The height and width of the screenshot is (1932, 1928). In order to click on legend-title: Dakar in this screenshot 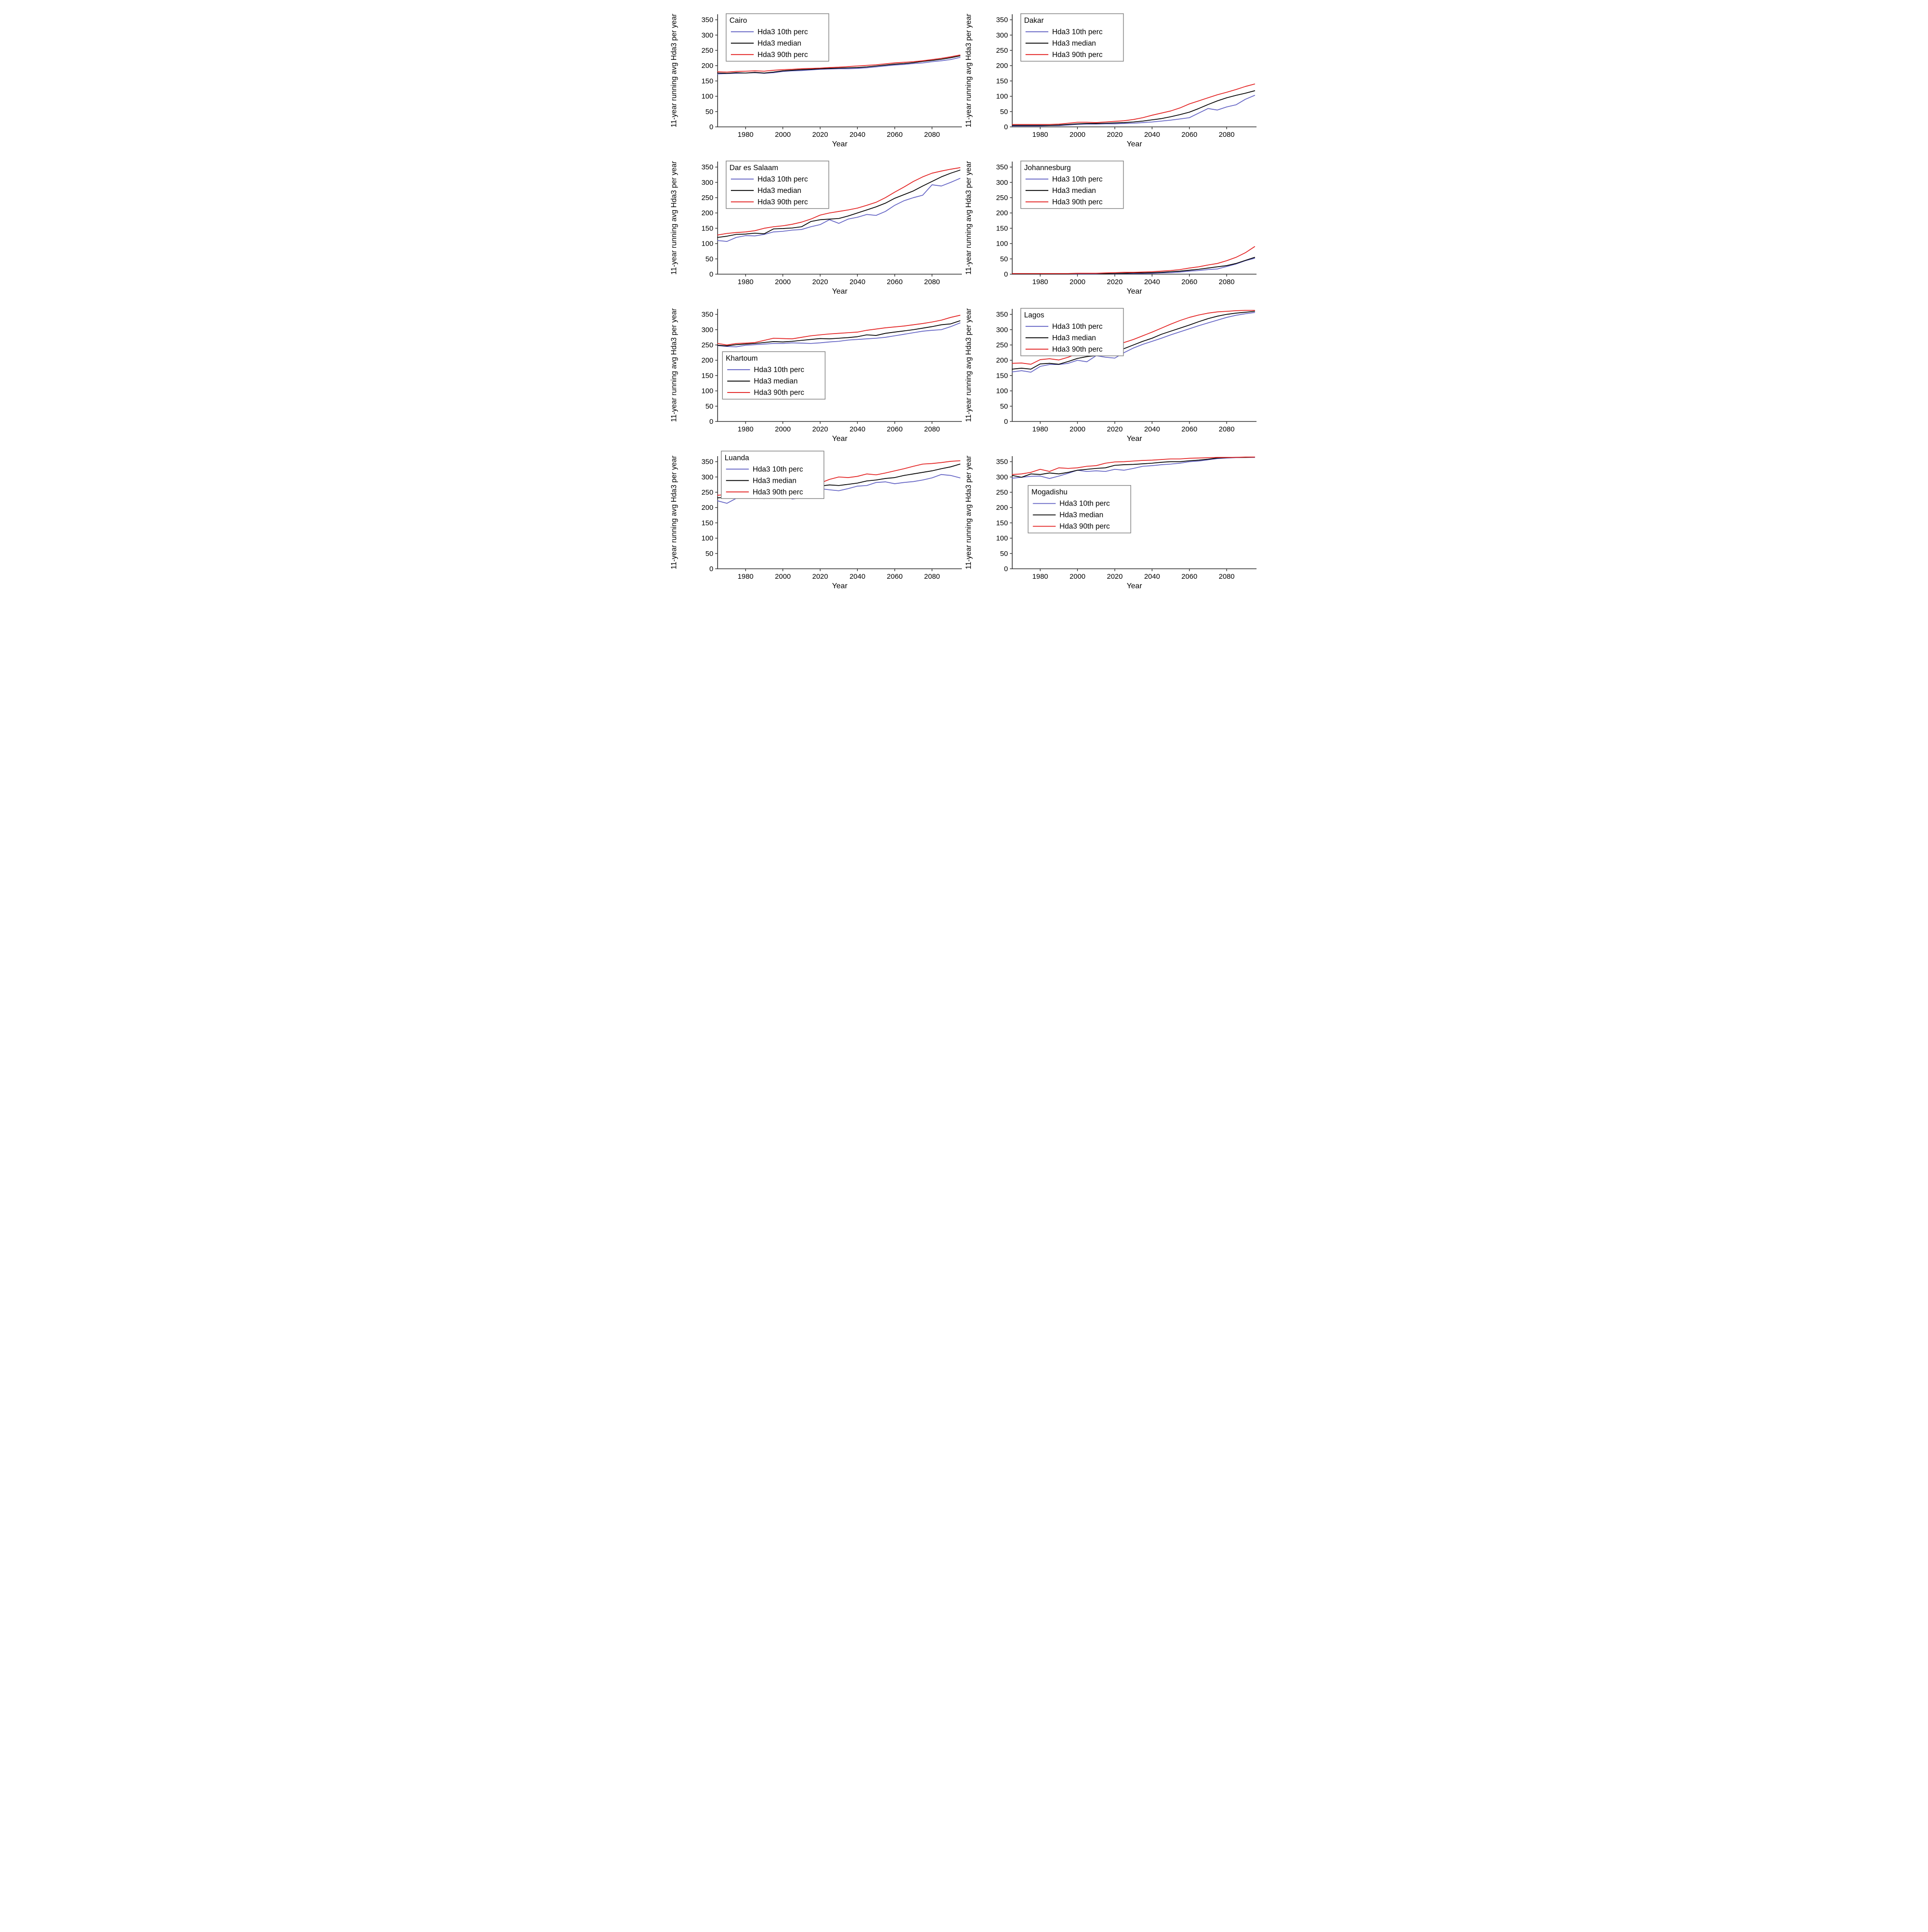, I will do `click(1033, 21)`.